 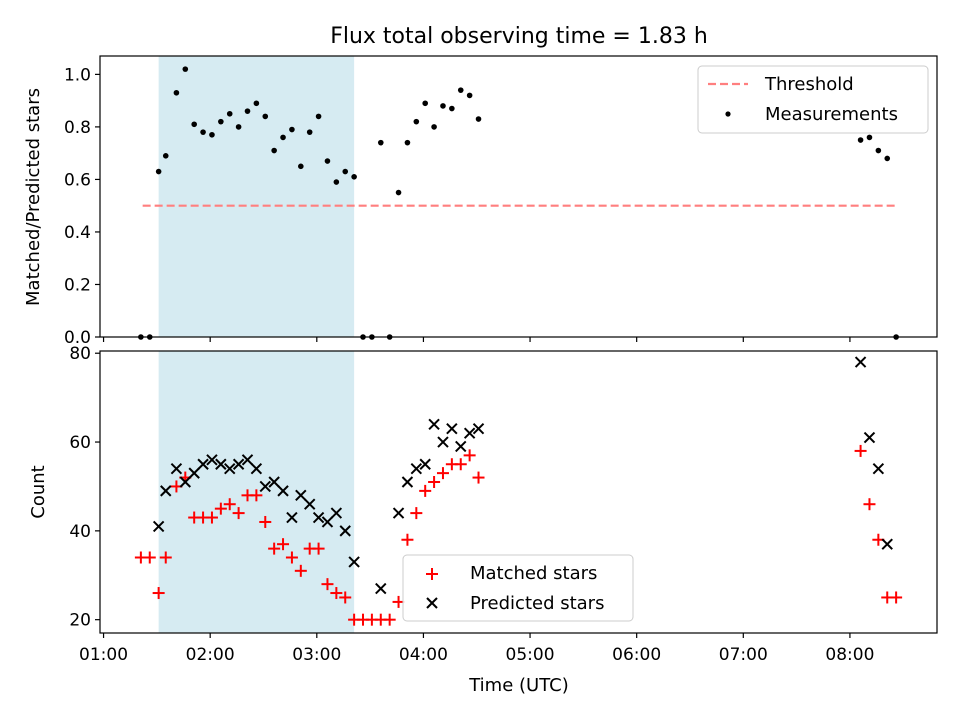 What do you see at coordinates (423, 655) in the screenshot?
I see `x-tick-label: 04:00` at bounding box center [423, 655].